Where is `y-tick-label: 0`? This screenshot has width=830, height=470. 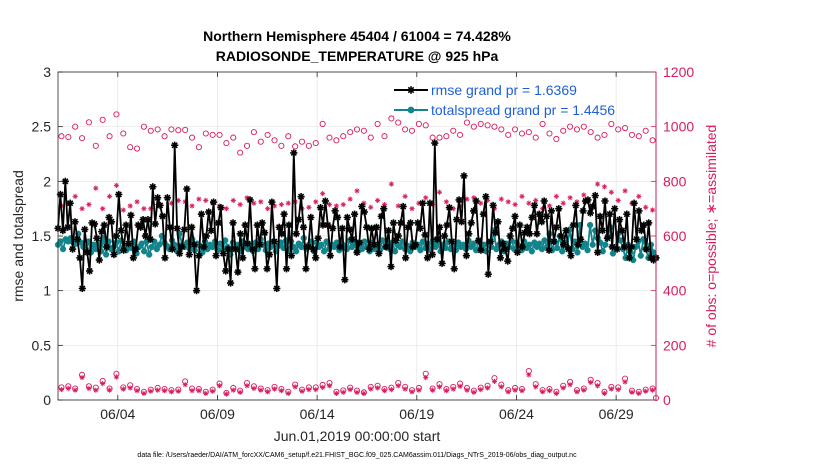
y-tick-label: 0 is located at coordinates (47, 400).